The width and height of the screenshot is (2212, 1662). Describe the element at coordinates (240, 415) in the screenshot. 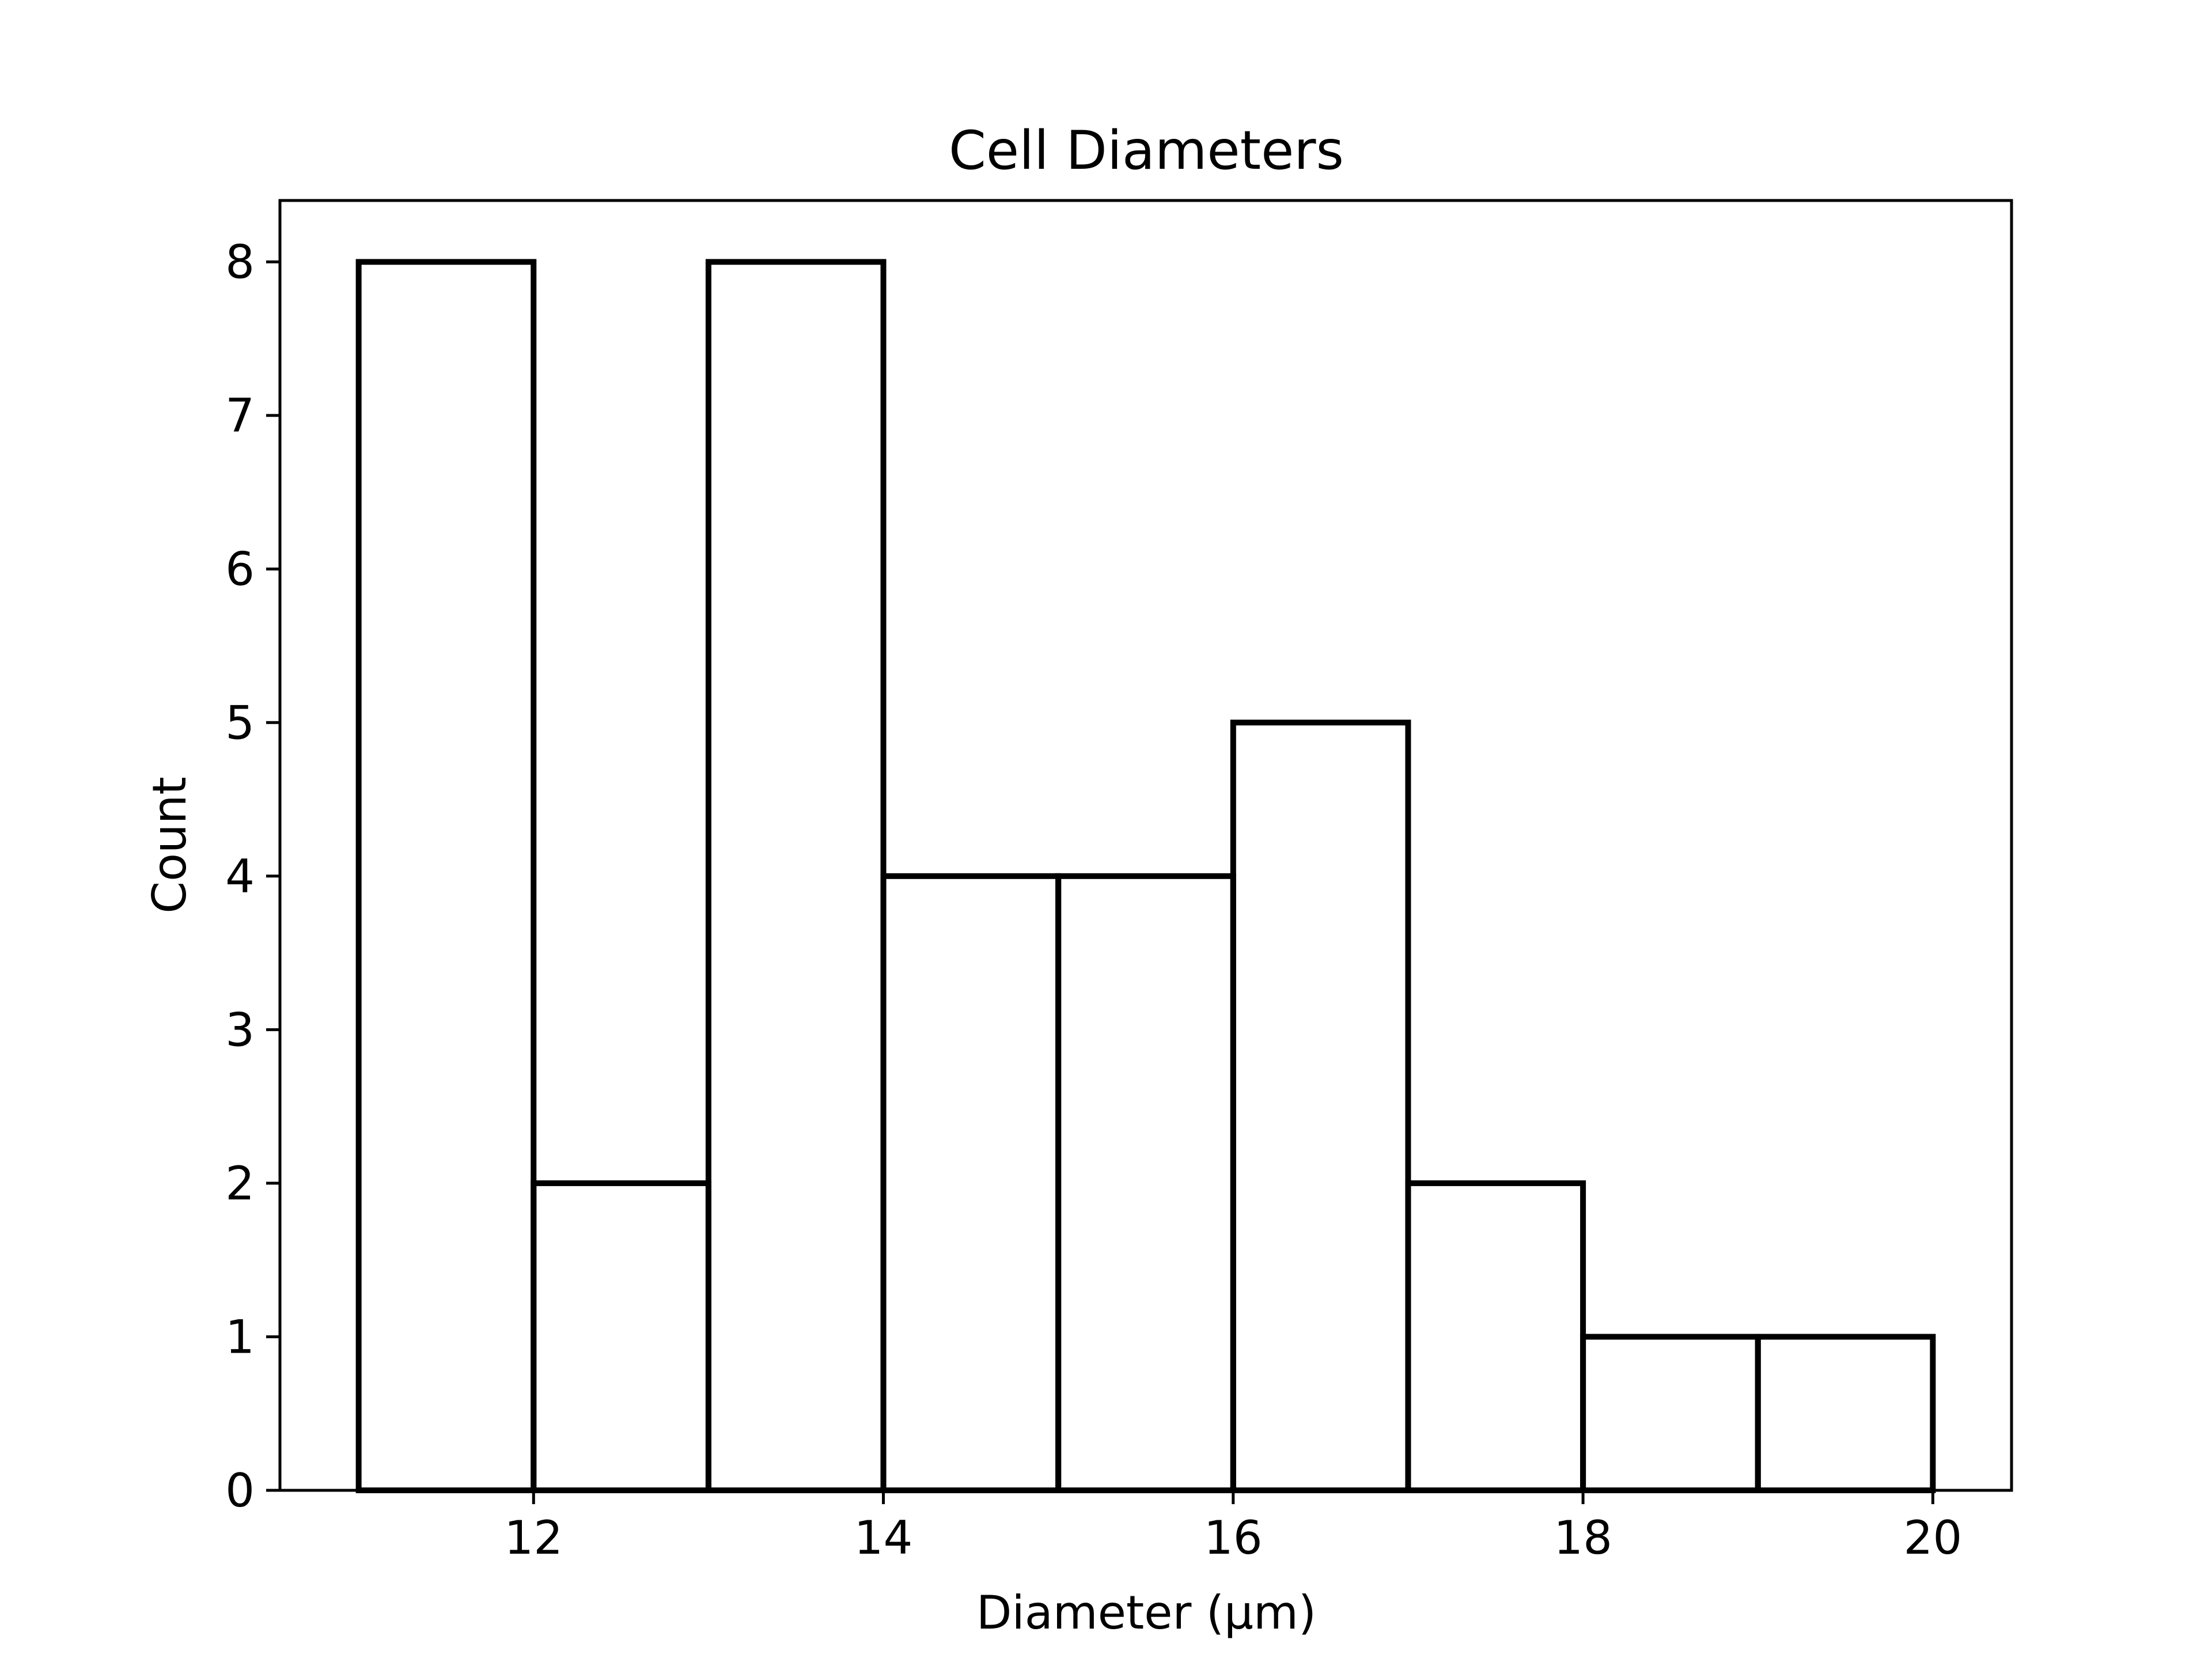

I see `y-tick-label: 7` at that location.